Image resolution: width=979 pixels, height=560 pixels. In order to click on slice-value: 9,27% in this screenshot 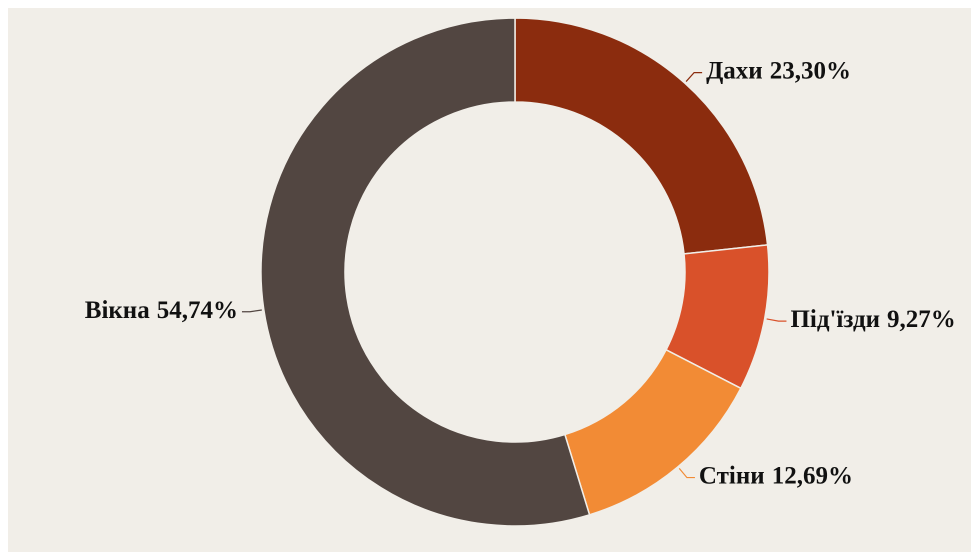, I will do `click(921, 319)`.